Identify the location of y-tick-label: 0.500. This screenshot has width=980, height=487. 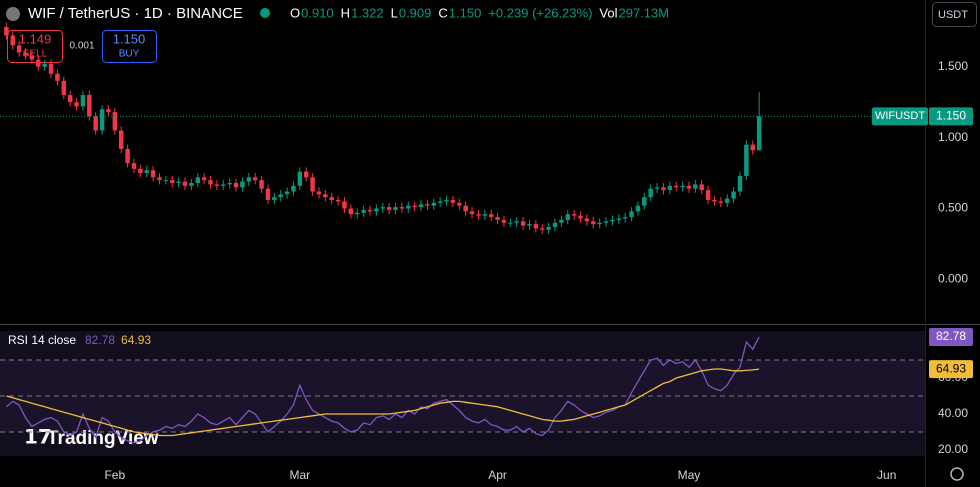
(953, 208).